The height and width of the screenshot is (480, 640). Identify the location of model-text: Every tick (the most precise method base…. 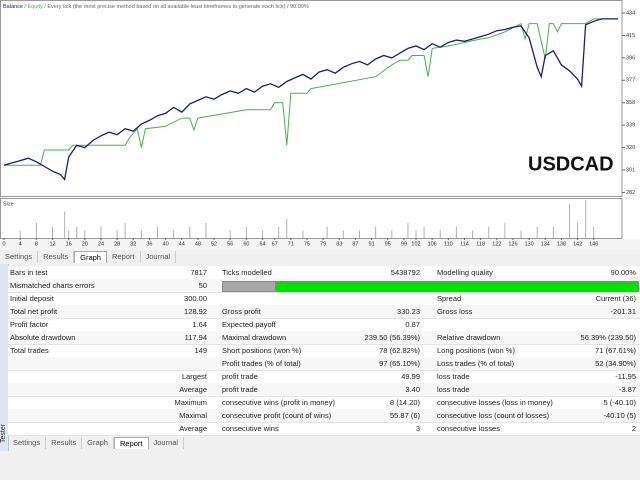
(166, 7).